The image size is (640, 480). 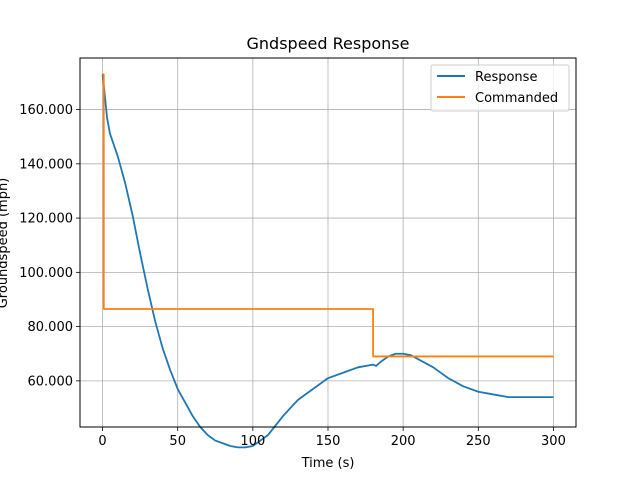 What do you see at coordinates (51, 327) in the screenshot?
I see `y-tick-label: 80.000` at bounding box center [51, 327].